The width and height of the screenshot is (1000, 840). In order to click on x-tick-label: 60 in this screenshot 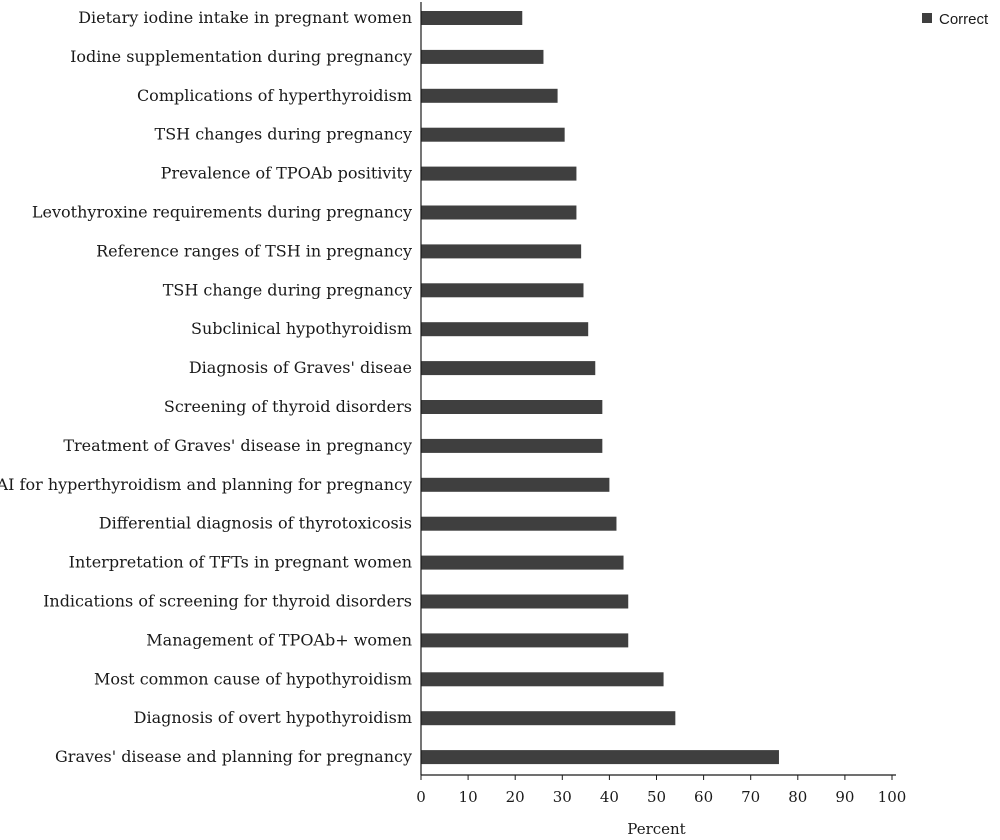, I will do `click(703, 797)`.